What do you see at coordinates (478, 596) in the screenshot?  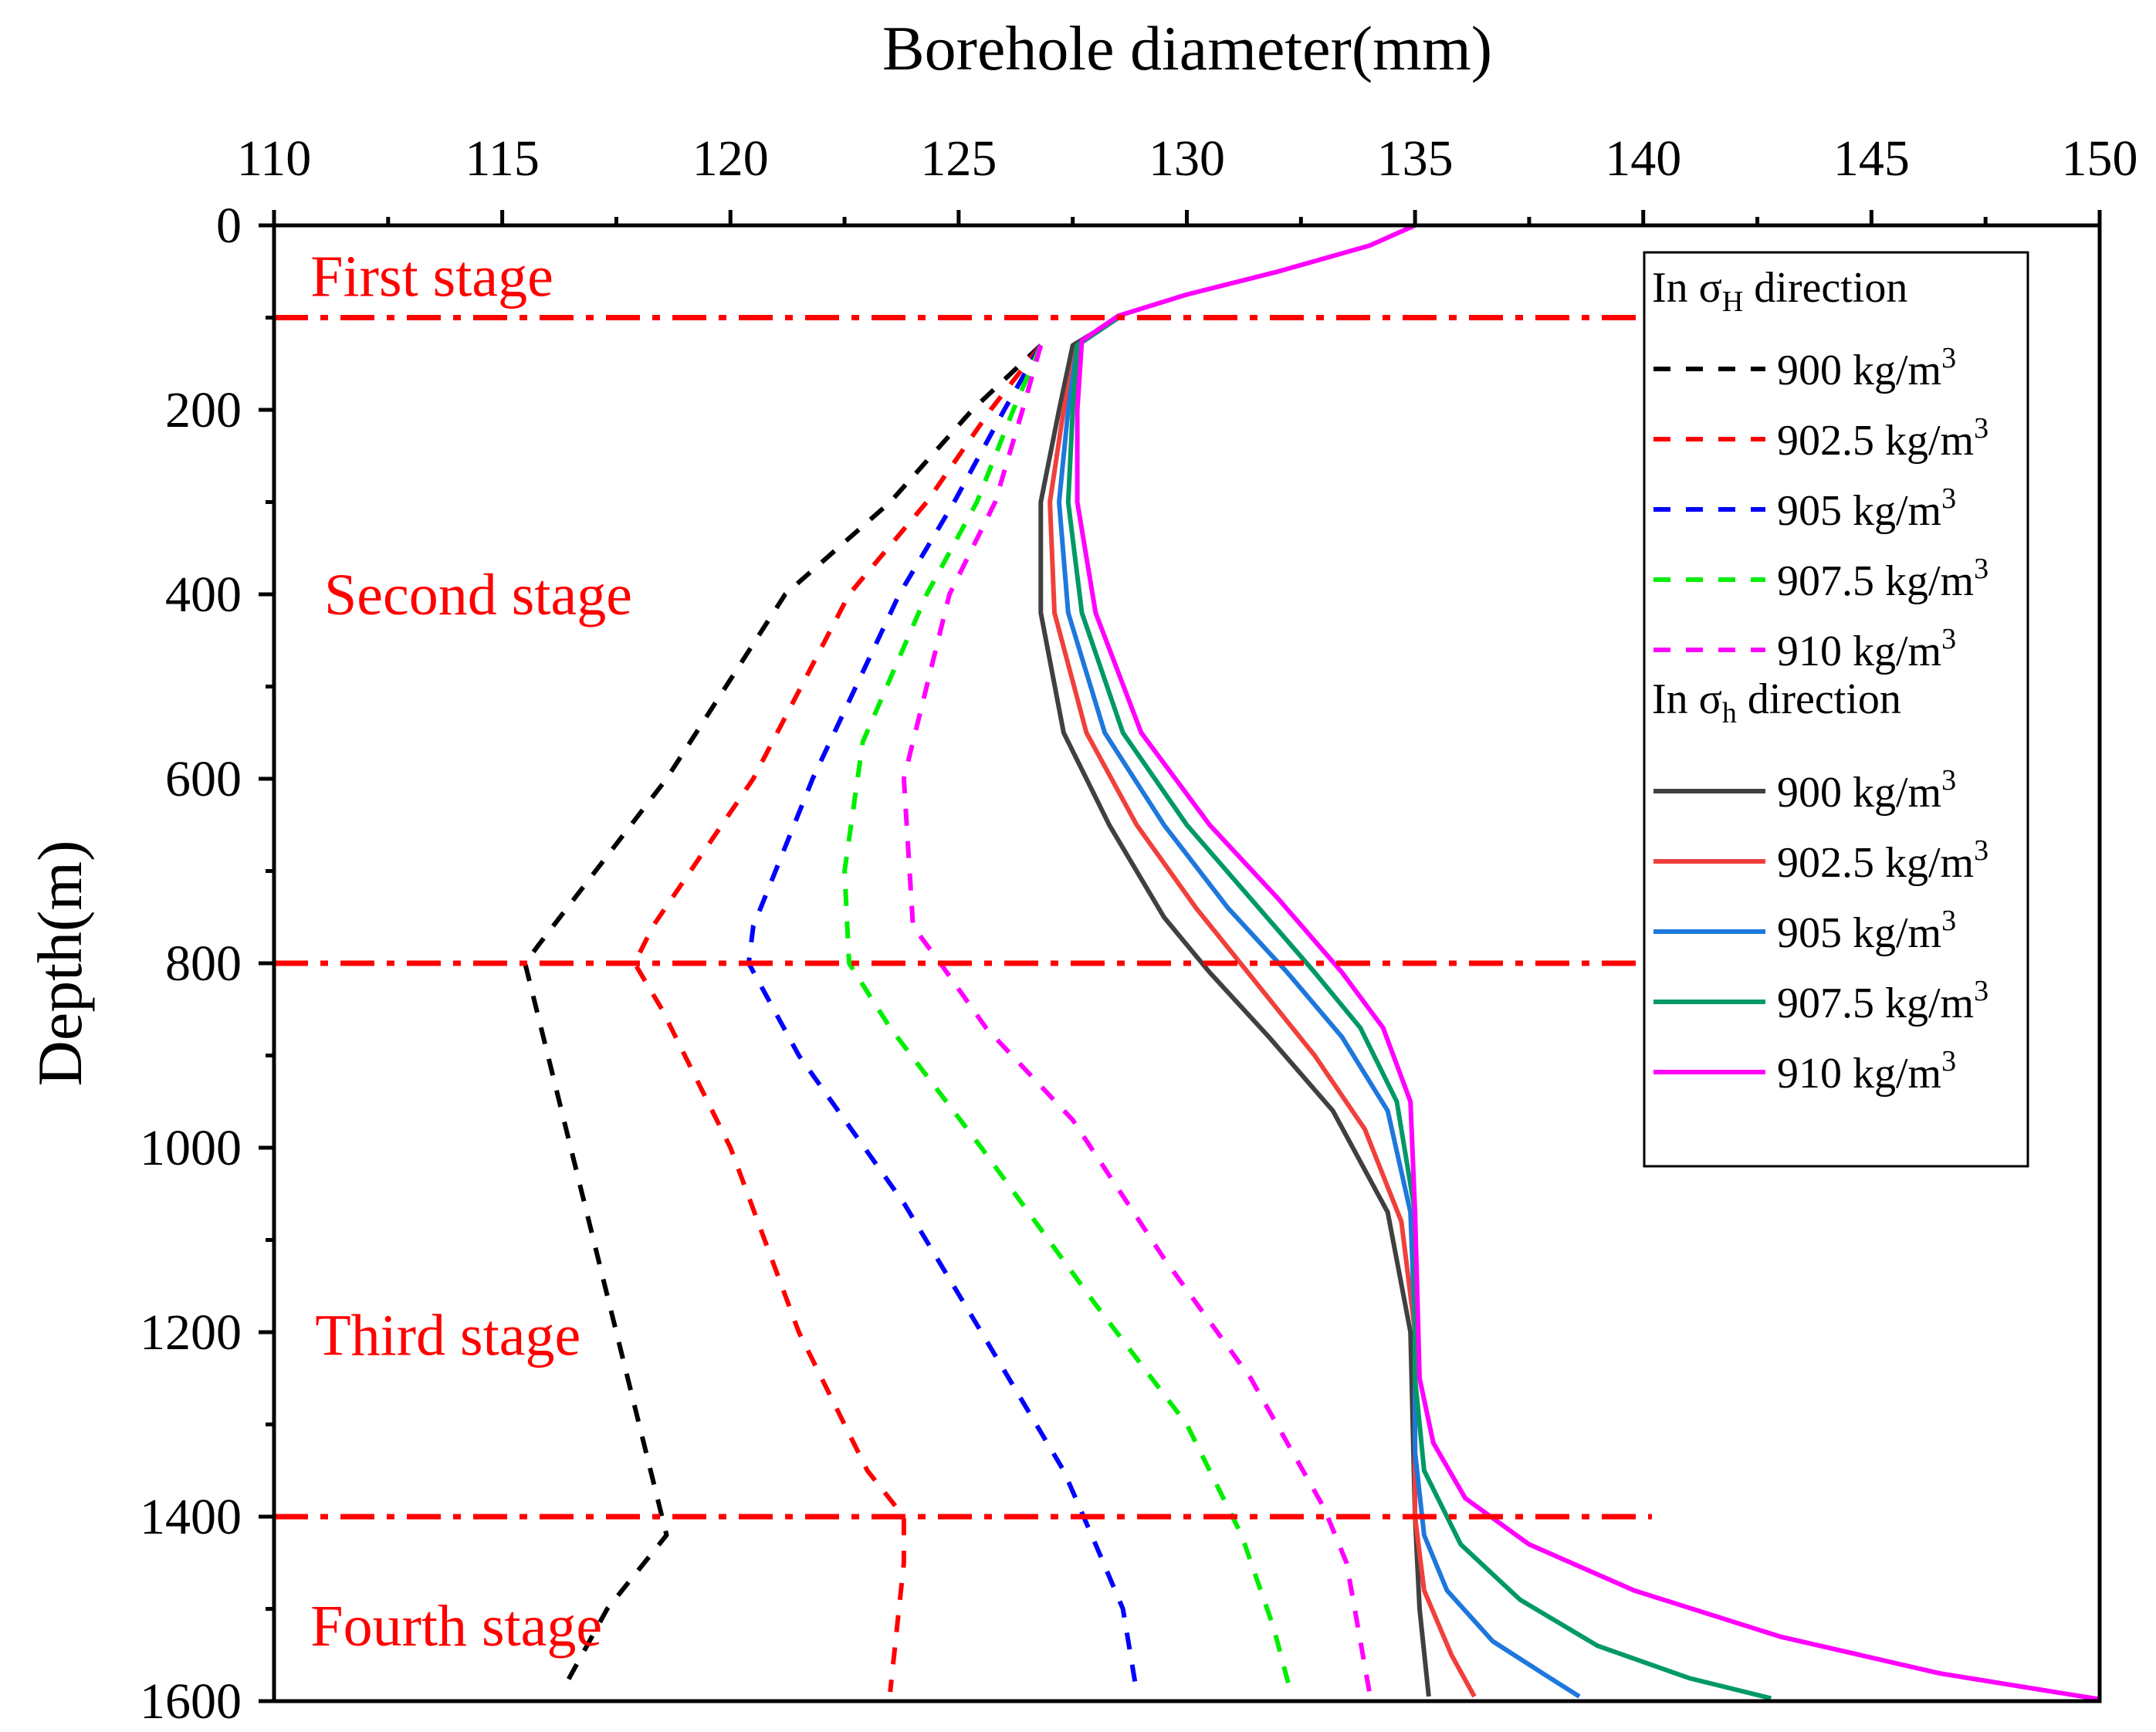 I see `stage-label-2: Second stage` at bounding box center [478, 596].